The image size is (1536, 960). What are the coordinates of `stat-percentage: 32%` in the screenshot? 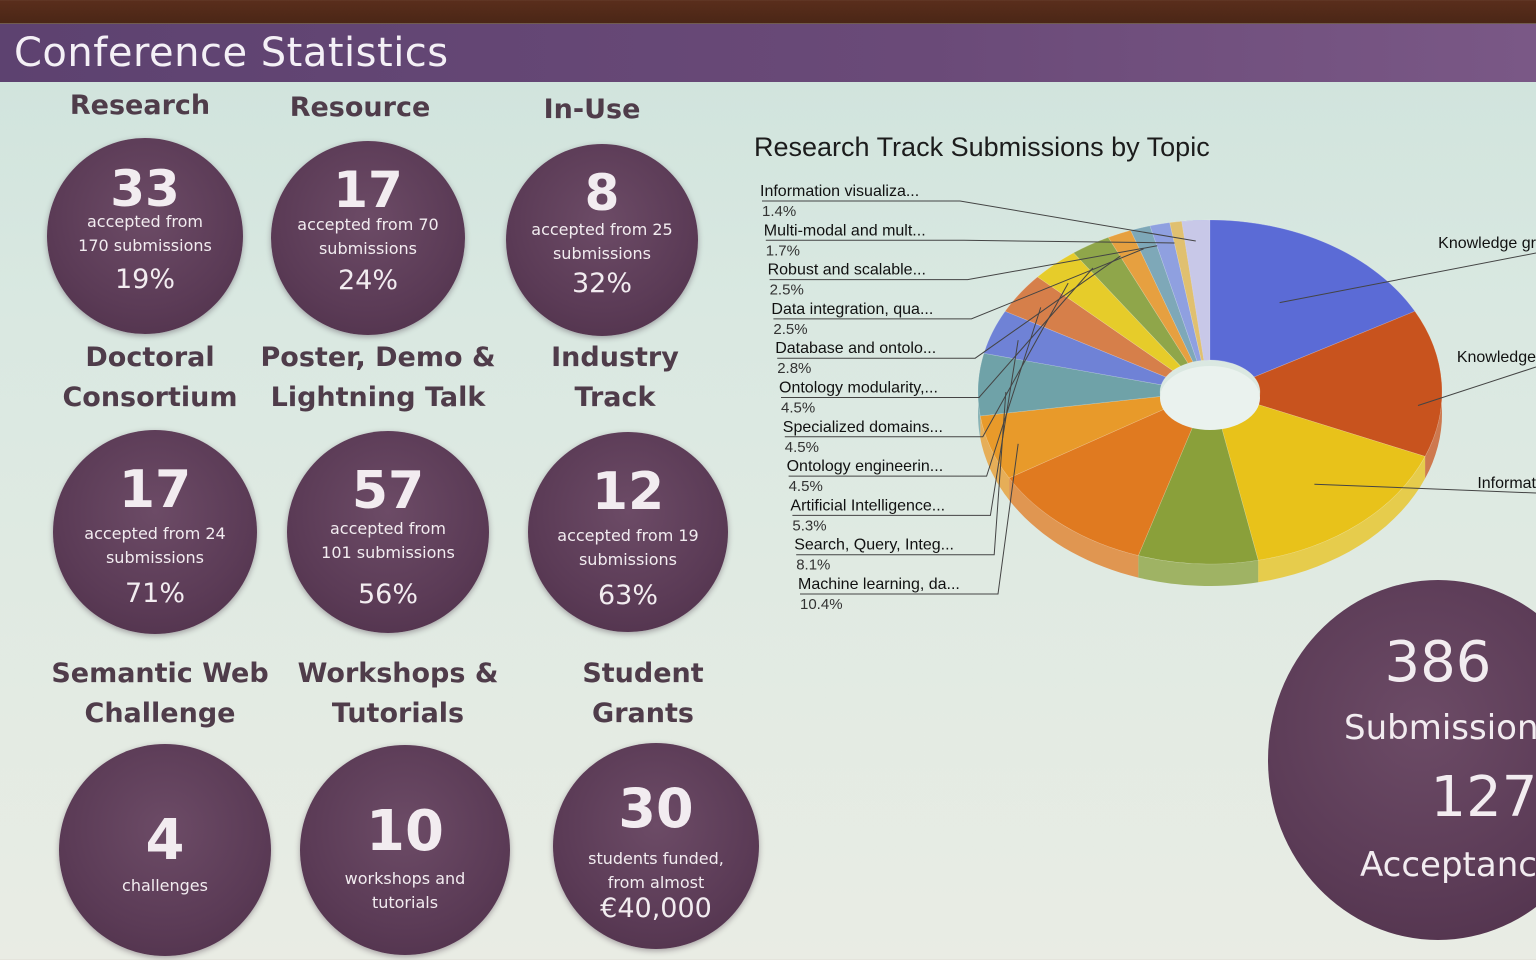 It's located at (601, 283).